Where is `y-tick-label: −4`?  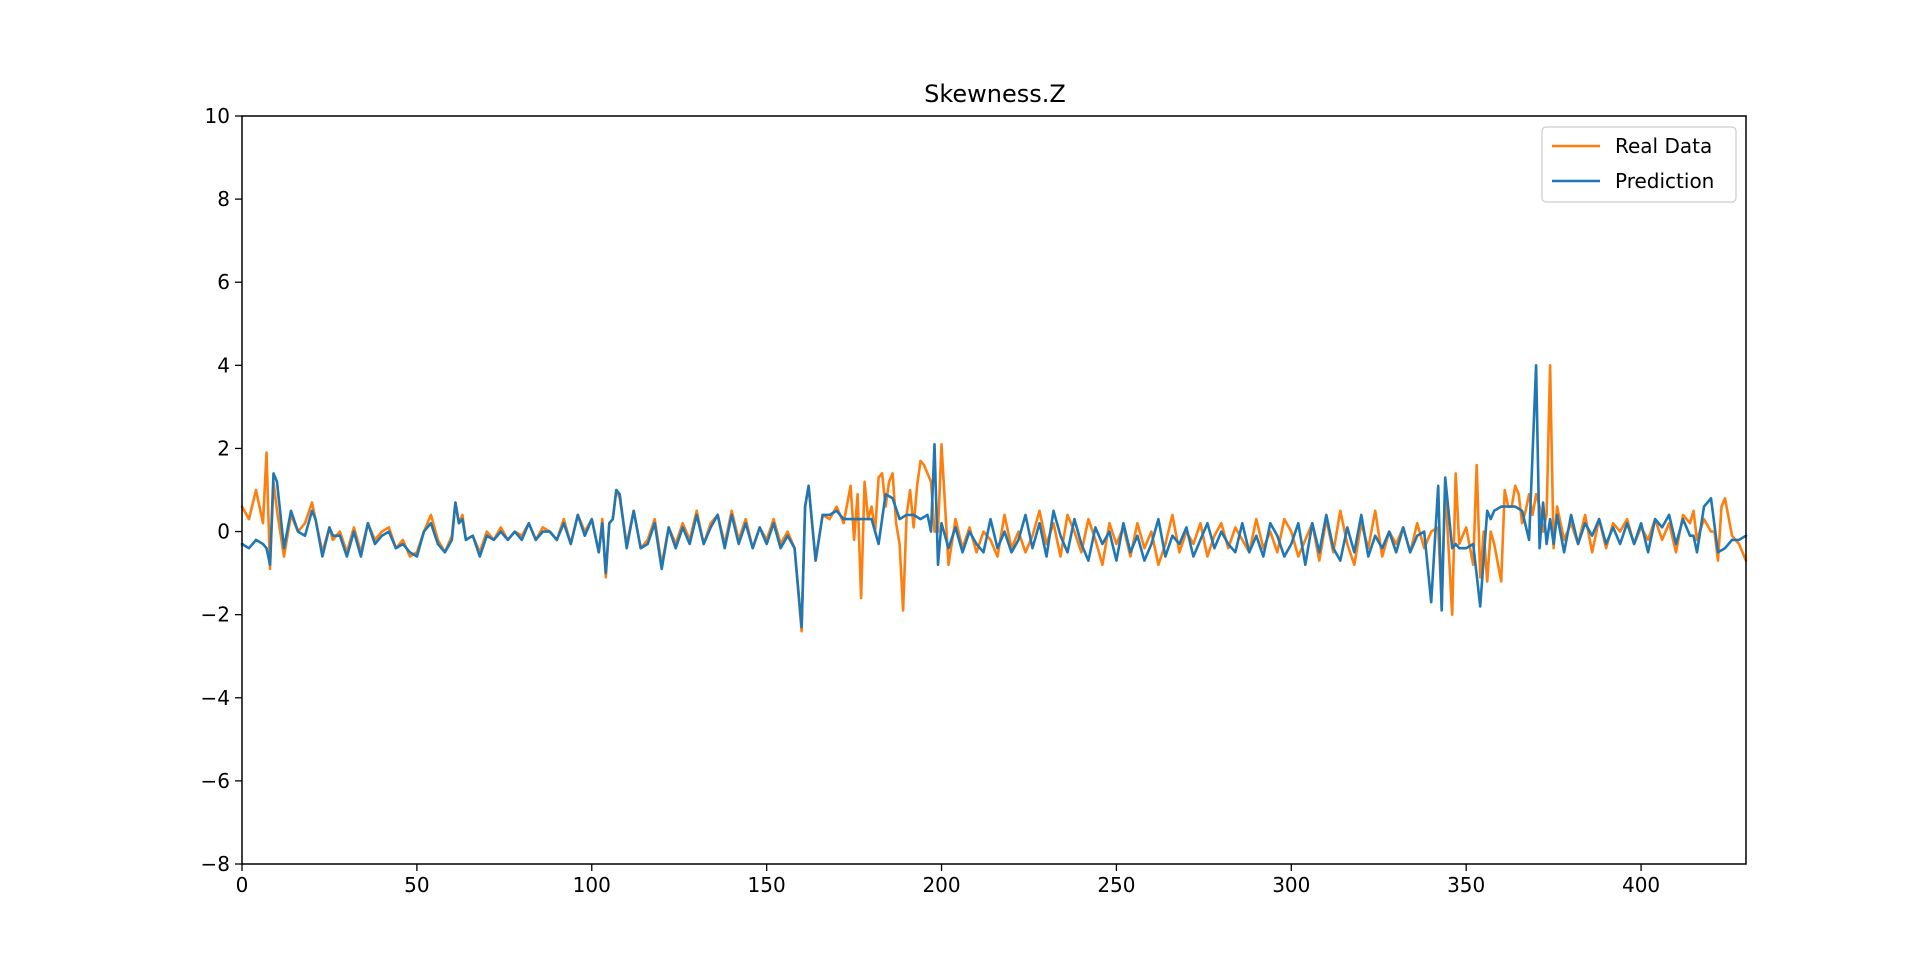
y-tick-label: −4 is located at coordinates (215, 698).